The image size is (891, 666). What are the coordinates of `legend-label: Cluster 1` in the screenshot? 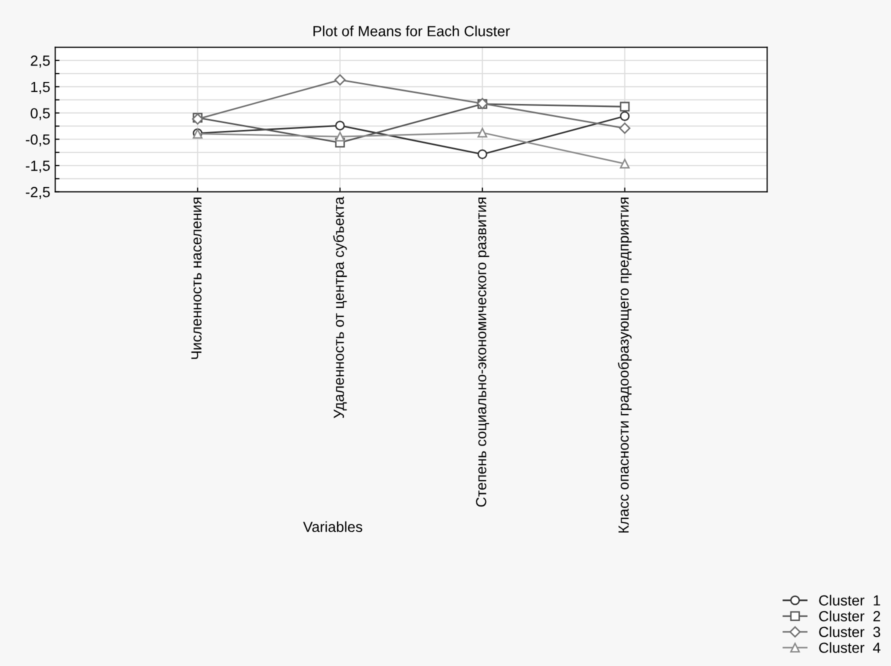 It's located at (849, 600).